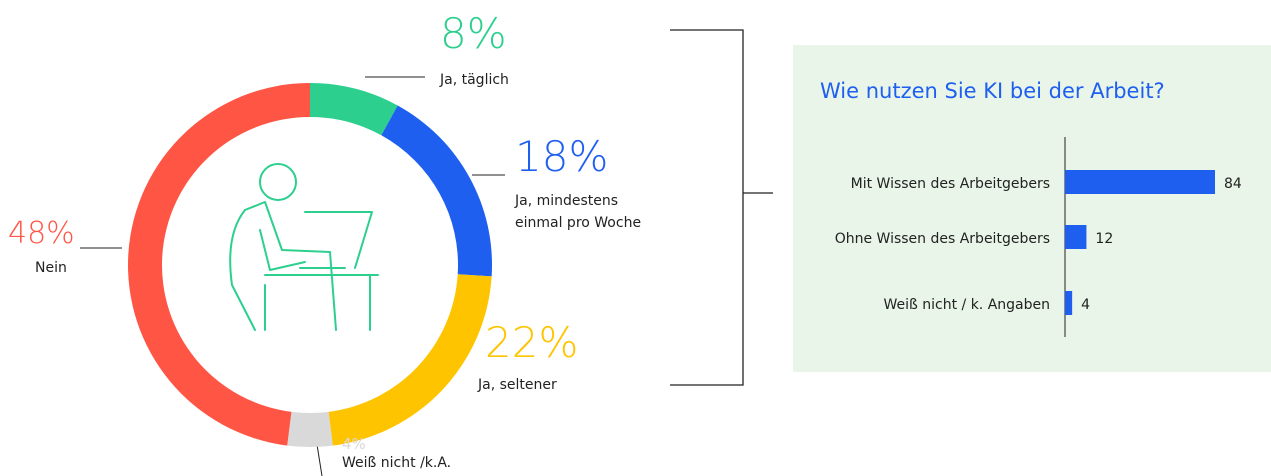 This screenshot has height=476, width=1271. Describe the element at coordinates (1085, 305) in the screenshot. I see `value-label: 4` at that location.